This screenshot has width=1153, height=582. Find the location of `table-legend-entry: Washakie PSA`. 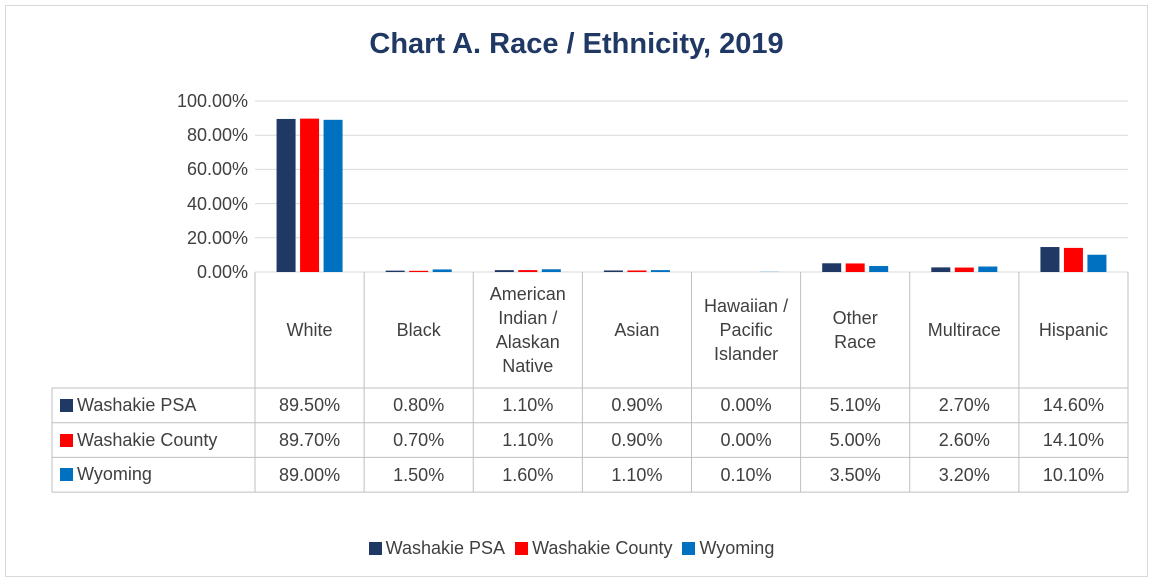

table-legend-entry: Washakie PSA is located at coordinates (128, 405).